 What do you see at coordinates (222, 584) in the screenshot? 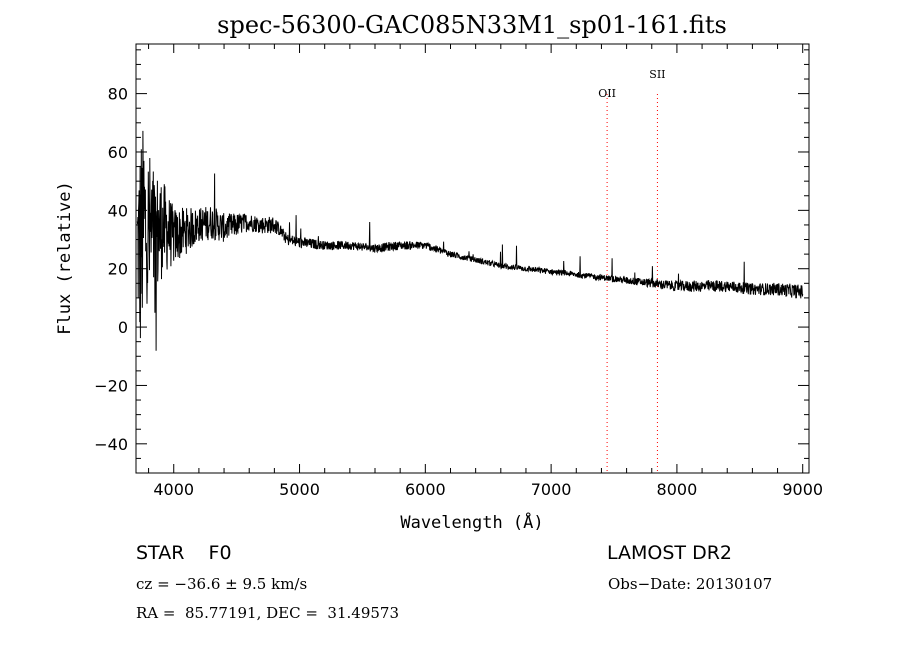
I see `redshift-readout: cz = −36.6 ± 9.5 km/s` at bounding box center [222, 584].